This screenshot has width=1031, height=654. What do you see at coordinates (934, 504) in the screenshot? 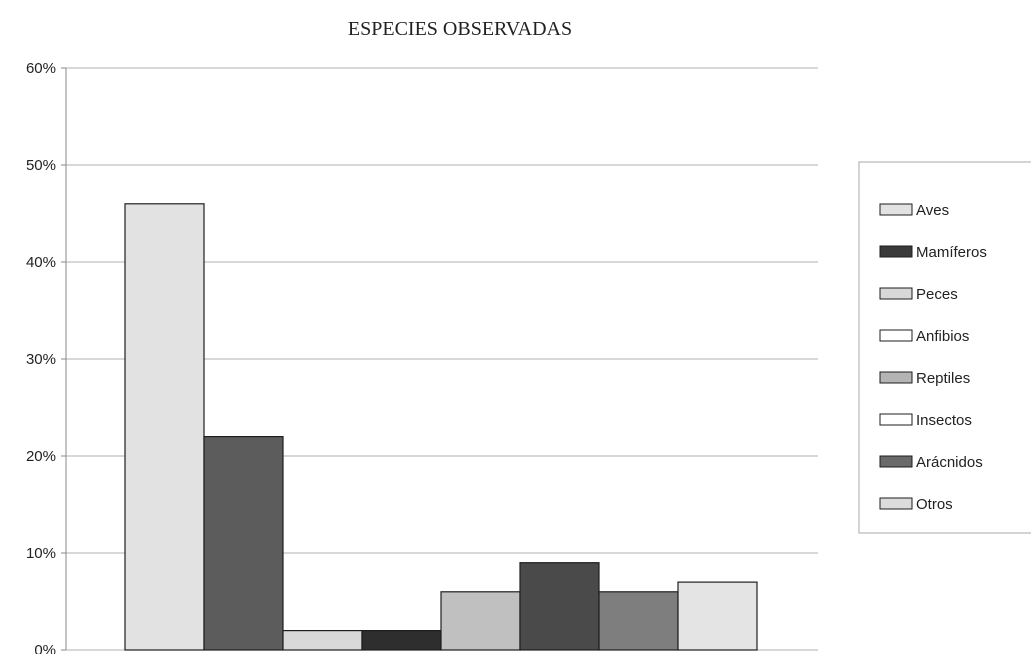
I see `legend-label: Otros` at bounding box center [934, 504].